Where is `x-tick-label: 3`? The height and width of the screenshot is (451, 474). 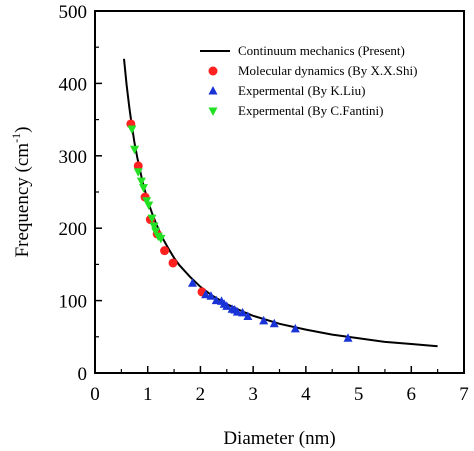 x-tick-label: 3 is located at coordinates (253, 394).